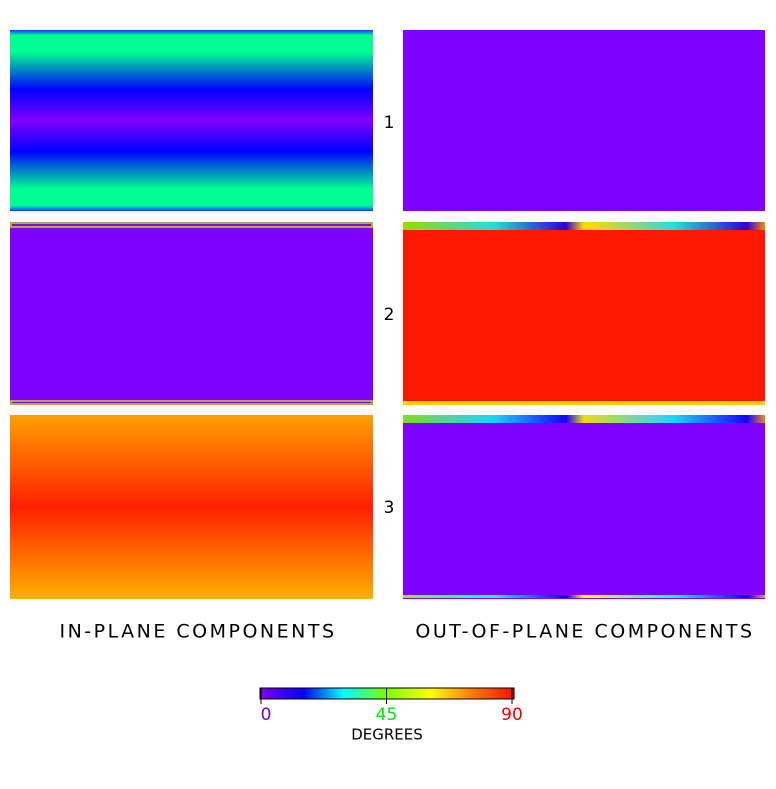 The image size is (776, 789). I want to click on row-label: 1, so click(389, 123).